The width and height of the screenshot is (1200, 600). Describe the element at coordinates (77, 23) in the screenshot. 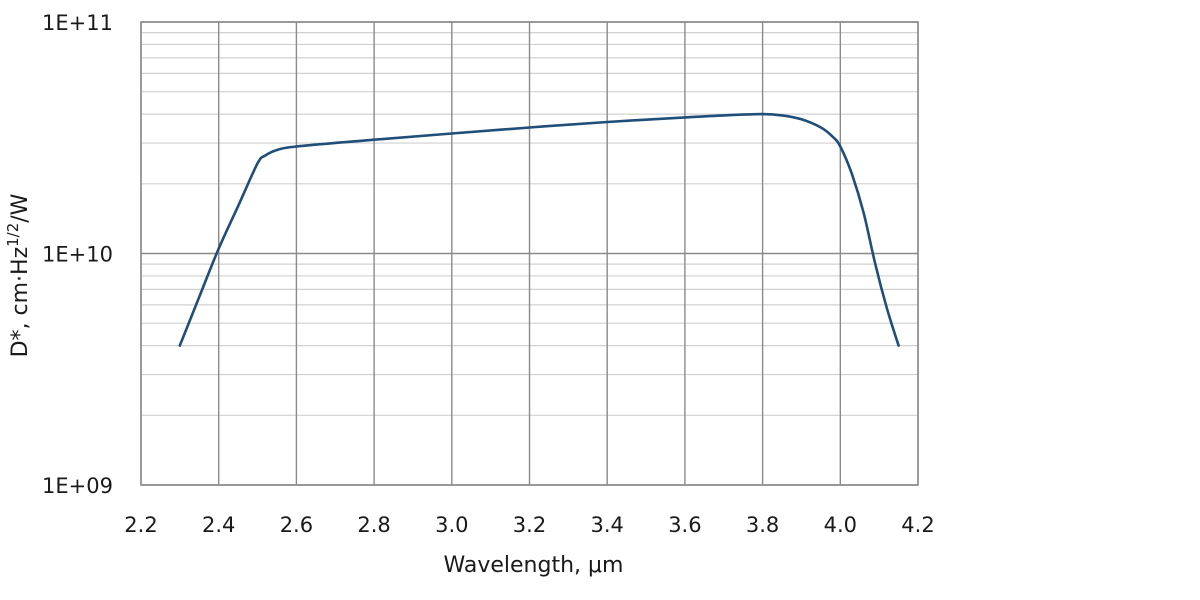

I see `y-tick-label: 1E+11` at that location.